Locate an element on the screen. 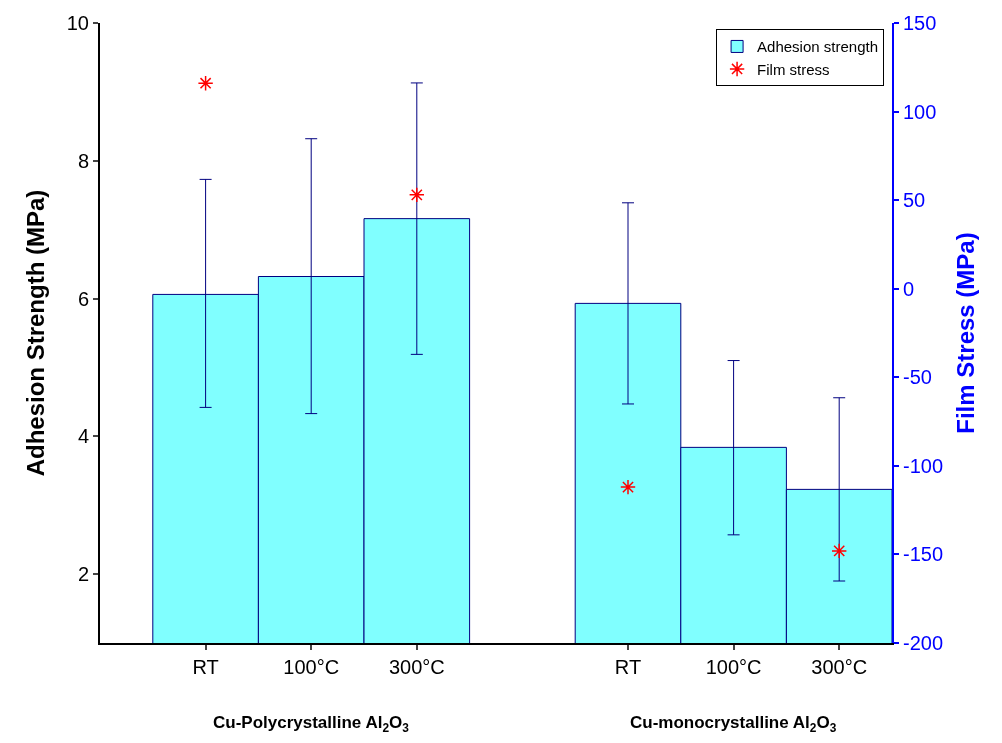 Image resolution: width=1002 pixels, height=743 pixels. text: Cu-monocrystalline Al$_{2}$O$_{3}$ is located at coordinates (733, 724).